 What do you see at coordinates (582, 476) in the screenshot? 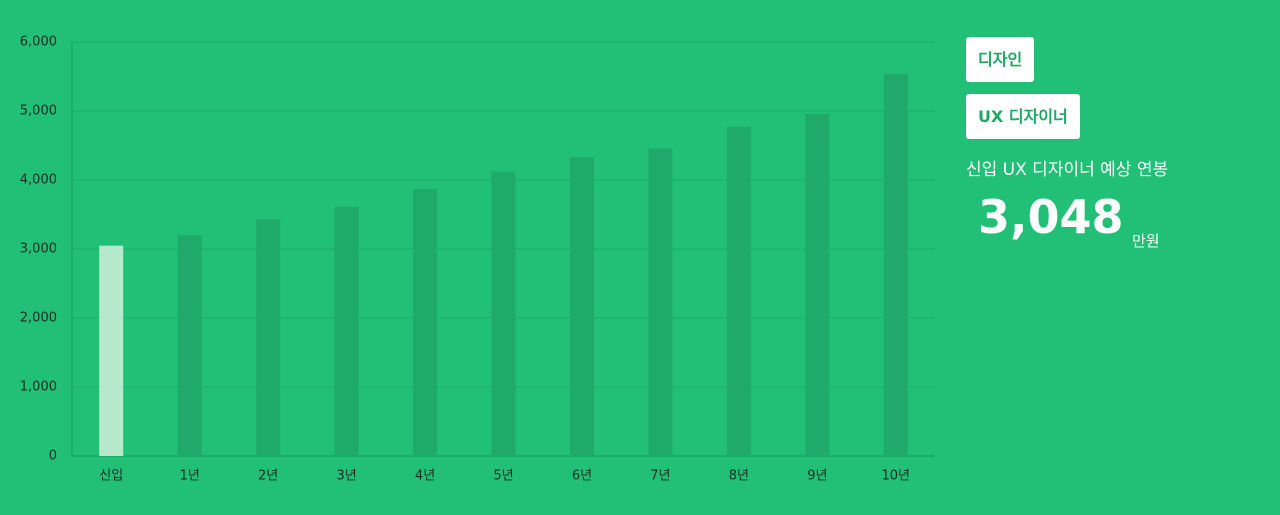
I see `x-tick-label: 6년` at bounding box center [582, 476].